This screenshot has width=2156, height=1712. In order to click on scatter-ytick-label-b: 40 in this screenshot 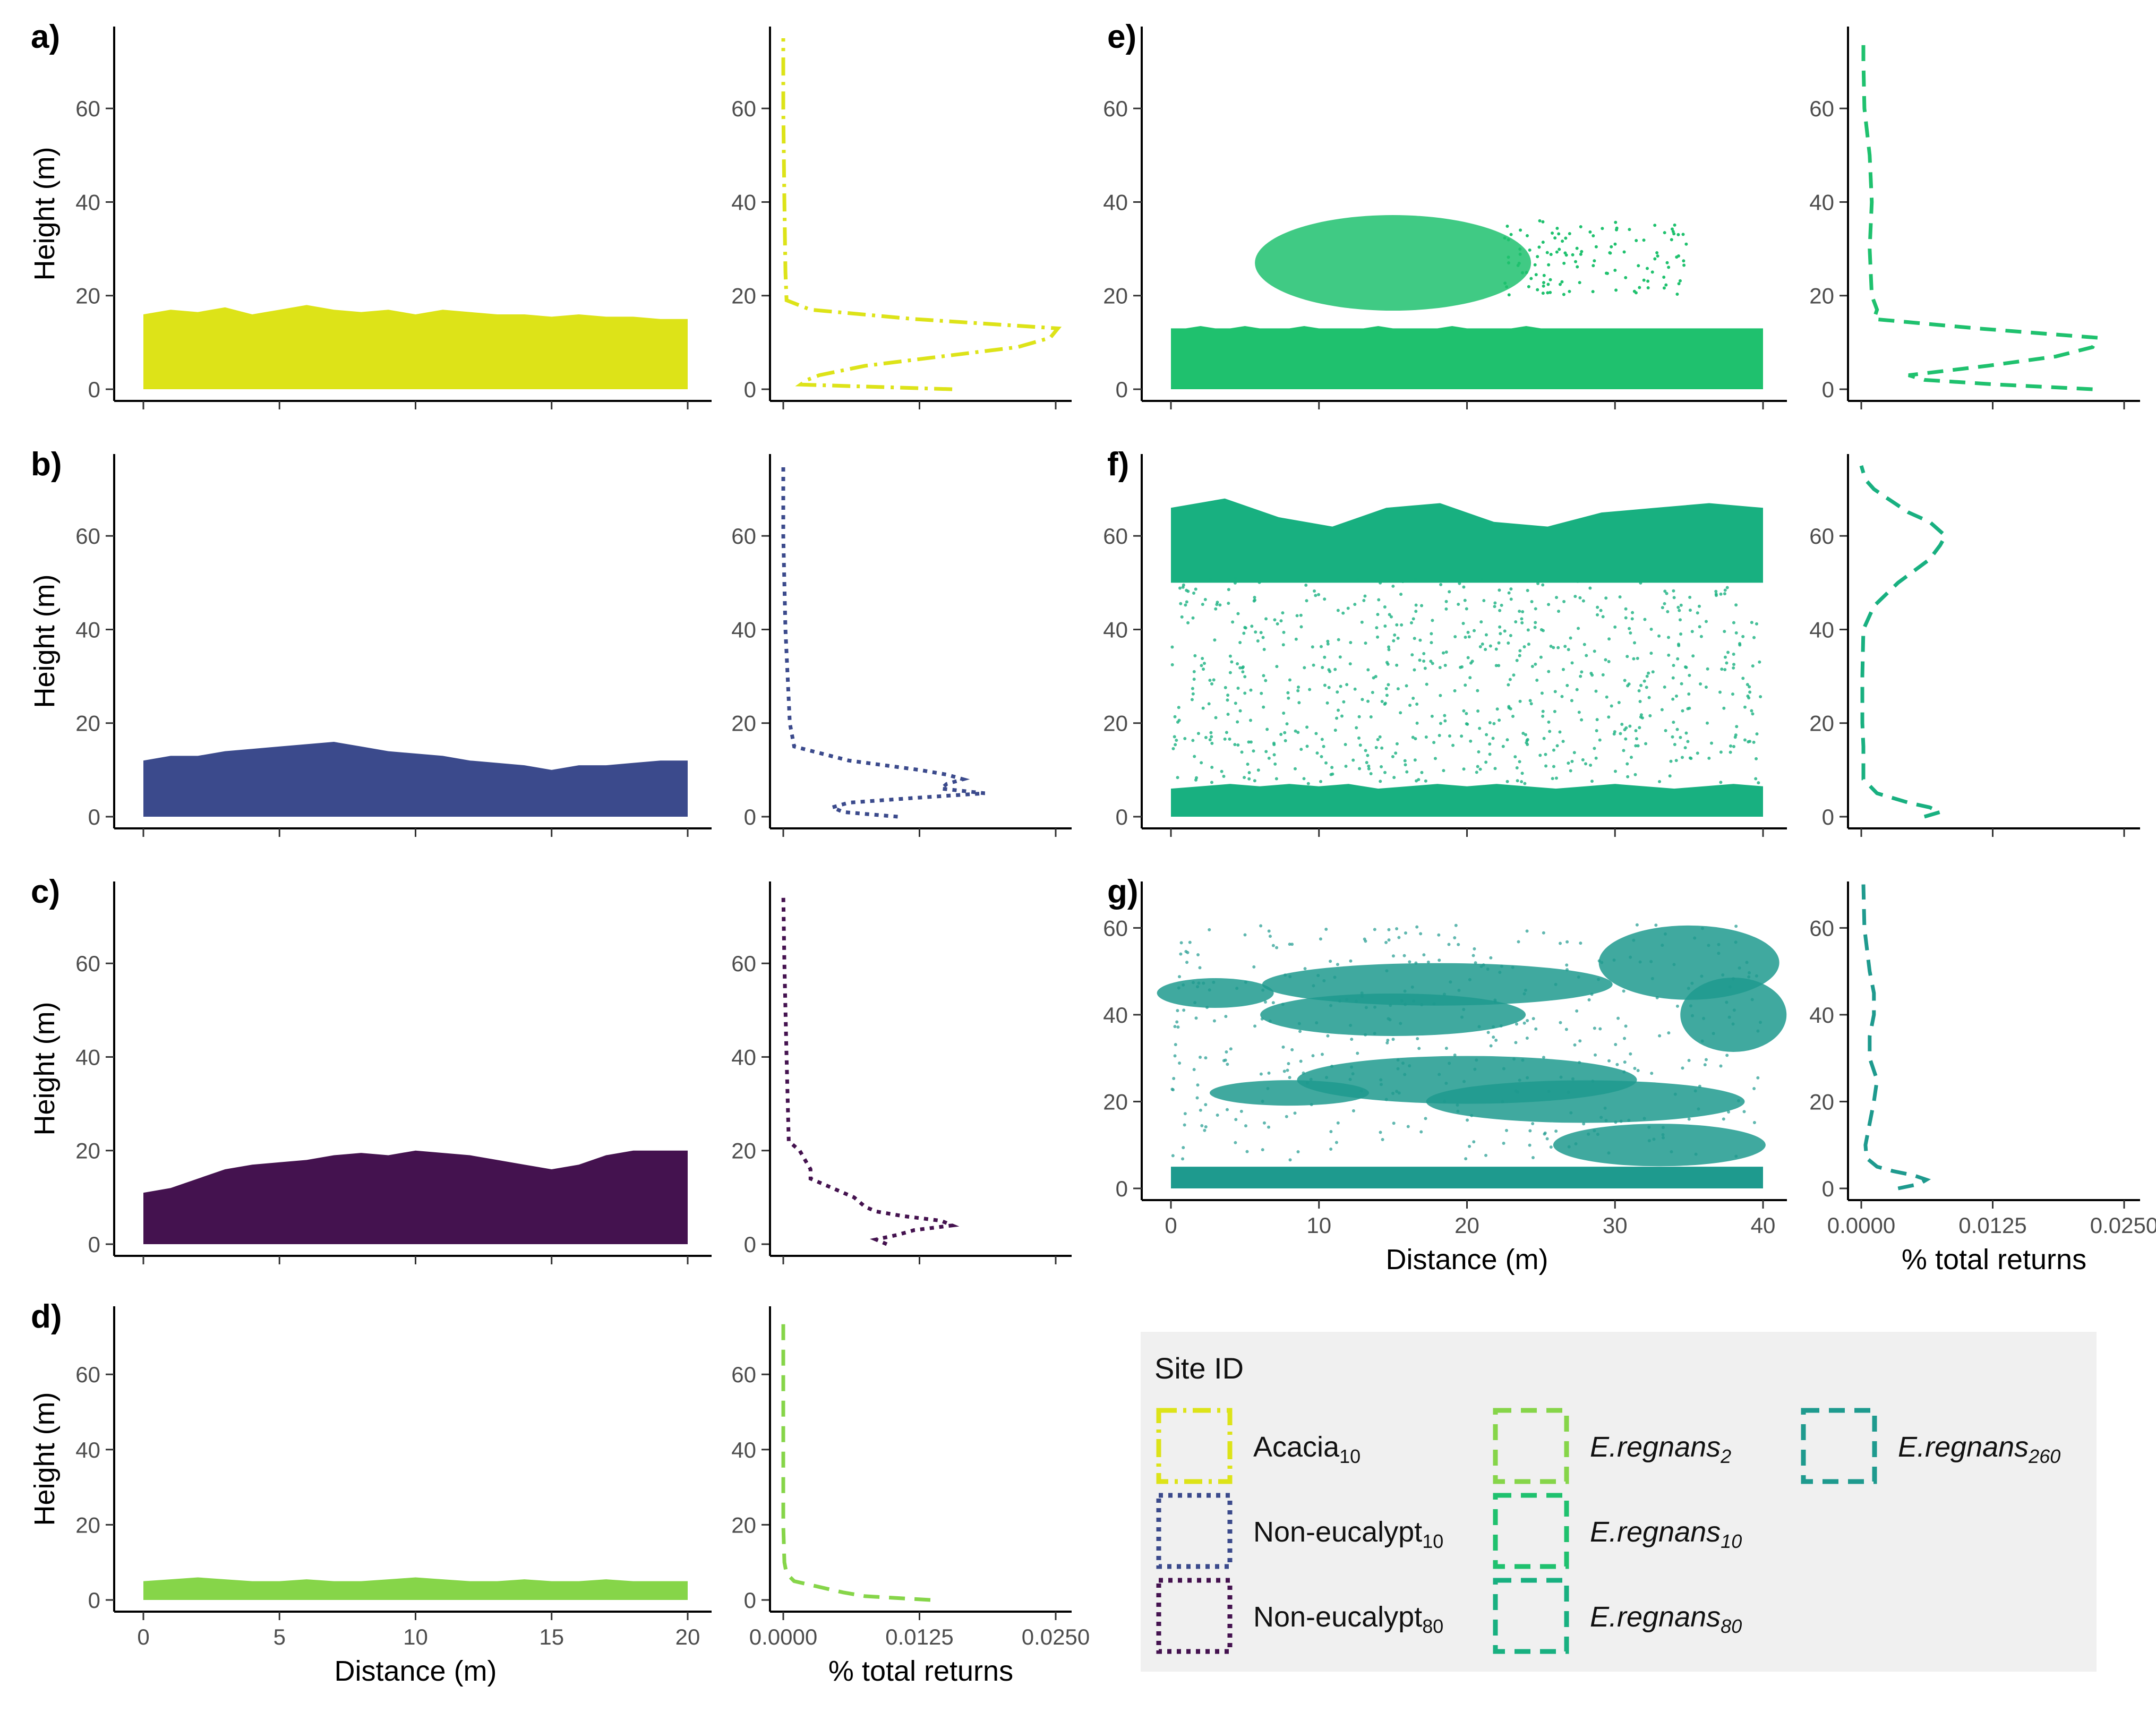, I will do `click(87, 629)`.